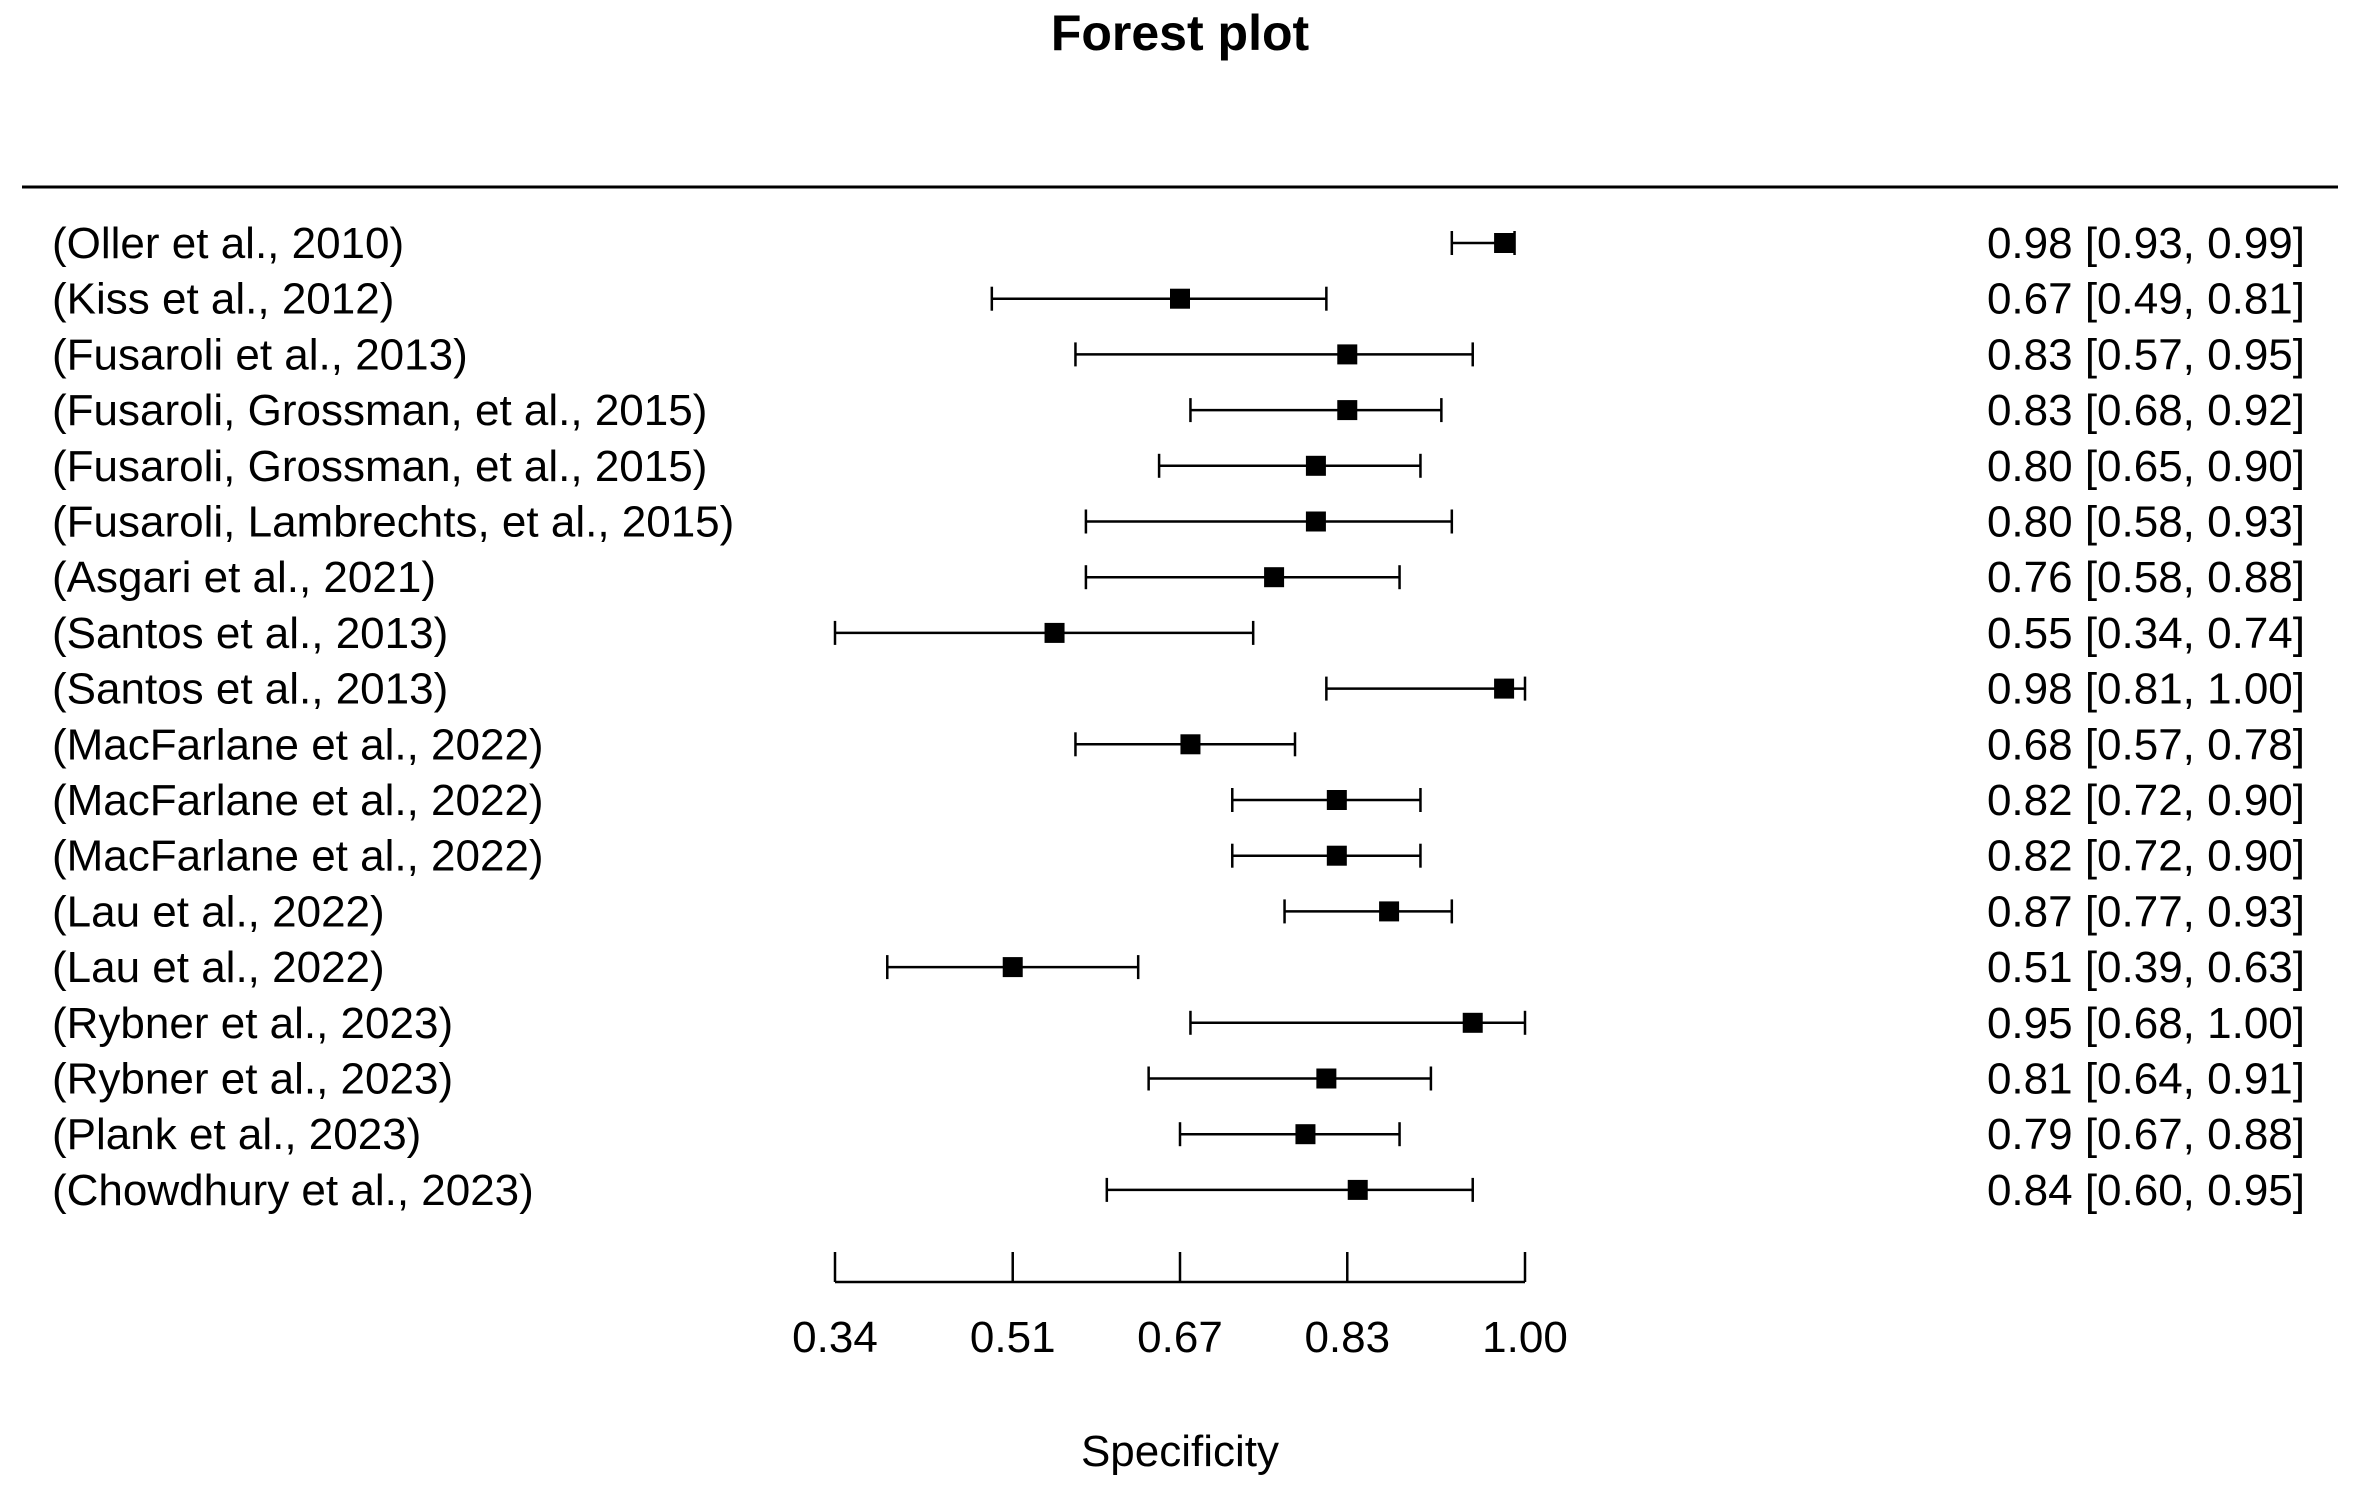 This screenshot has width=2357, height=1495. Describe the element at coordinates (228, 243) in the screenshot. I see `study-label: (Oller et al., 2010)` at that location.